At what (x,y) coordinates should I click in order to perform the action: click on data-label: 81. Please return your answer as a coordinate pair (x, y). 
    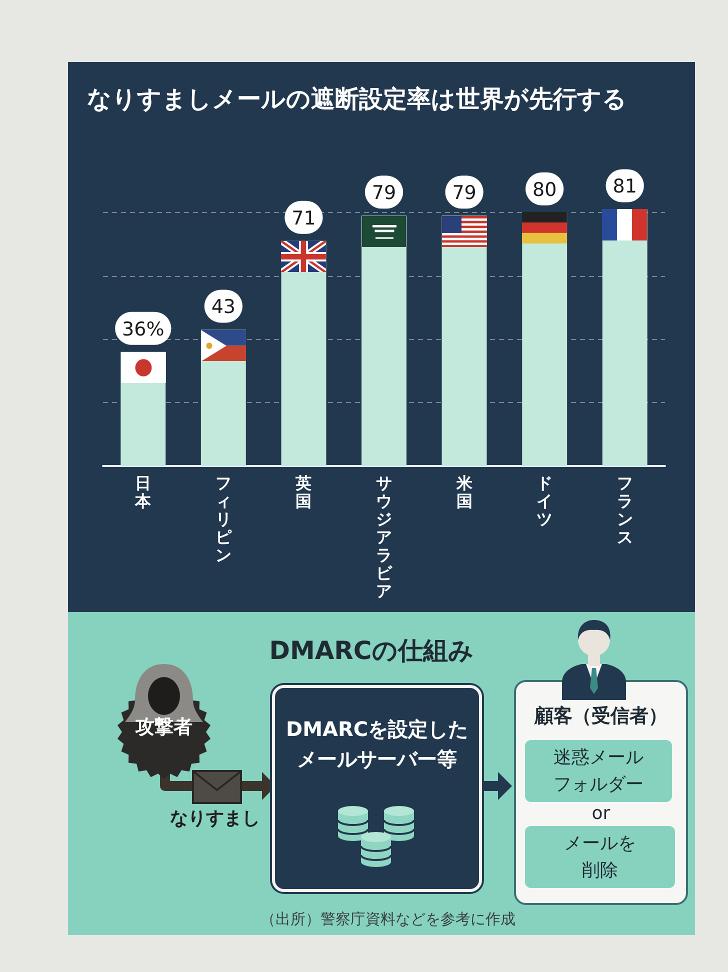
    Looking at the image, I should click on (624, 187).